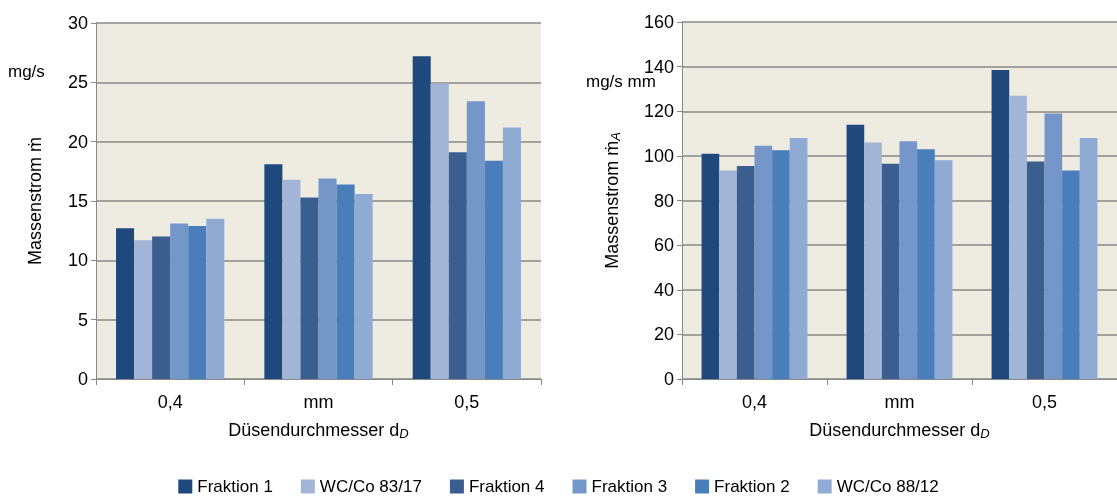  What do you see at coordinates (752, 486) in the screenshot?
I see `legend-label: Fraktion 2` at bounding box center [752, 486].